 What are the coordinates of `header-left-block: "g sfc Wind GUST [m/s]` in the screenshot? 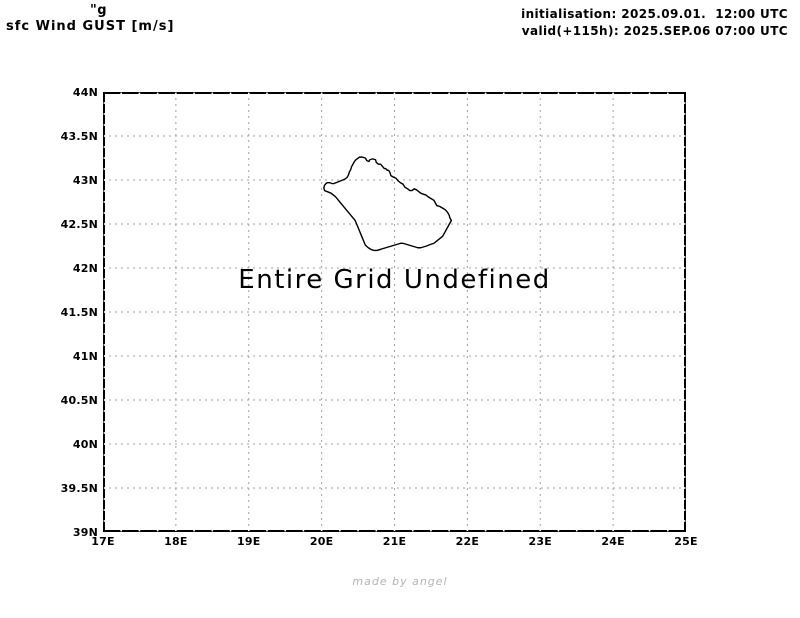 It's located at (170, 19).